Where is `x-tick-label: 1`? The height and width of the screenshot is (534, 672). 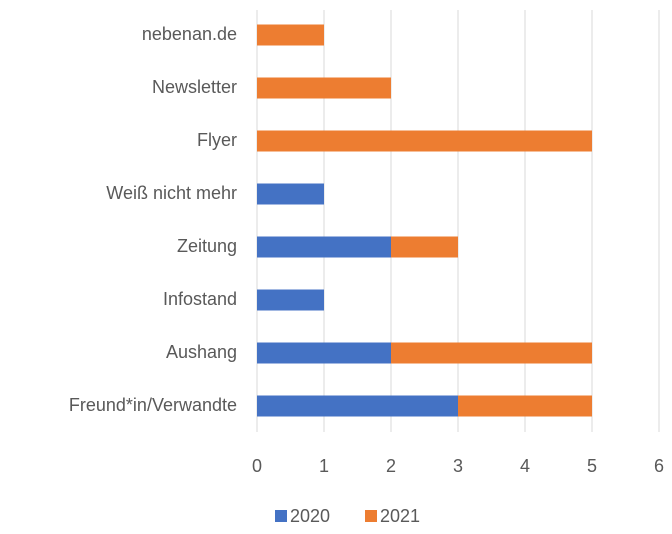 x-tick-label: 1 is located at coordinates (324, 466).